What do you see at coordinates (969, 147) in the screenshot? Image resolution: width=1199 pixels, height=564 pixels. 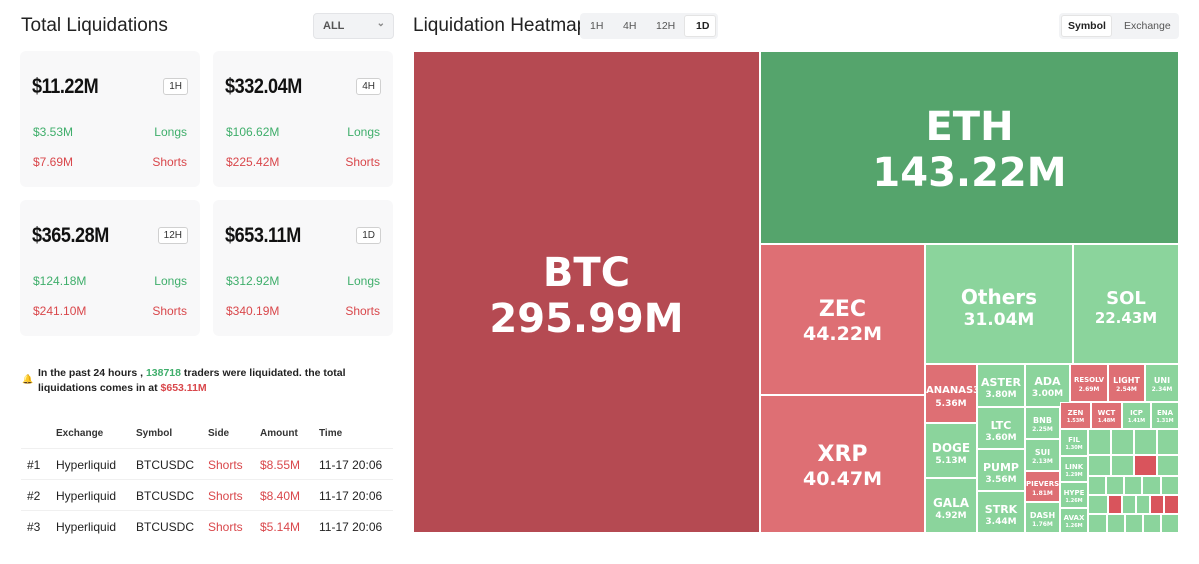 I see `heatmap-tile-eth: ETH 143.22M` at bounding box center [969, 147].